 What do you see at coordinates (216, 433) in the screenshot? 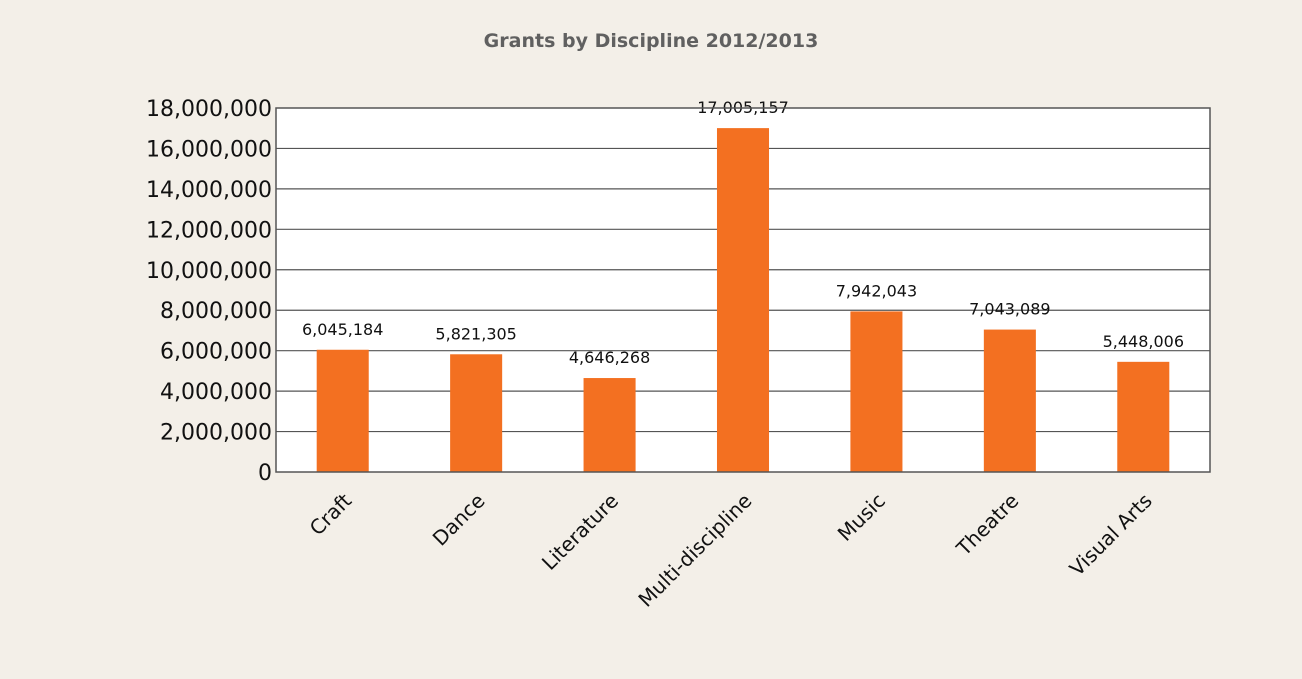
I see `y-tick-label: 2,000,000` at bounding box center [216, 433].